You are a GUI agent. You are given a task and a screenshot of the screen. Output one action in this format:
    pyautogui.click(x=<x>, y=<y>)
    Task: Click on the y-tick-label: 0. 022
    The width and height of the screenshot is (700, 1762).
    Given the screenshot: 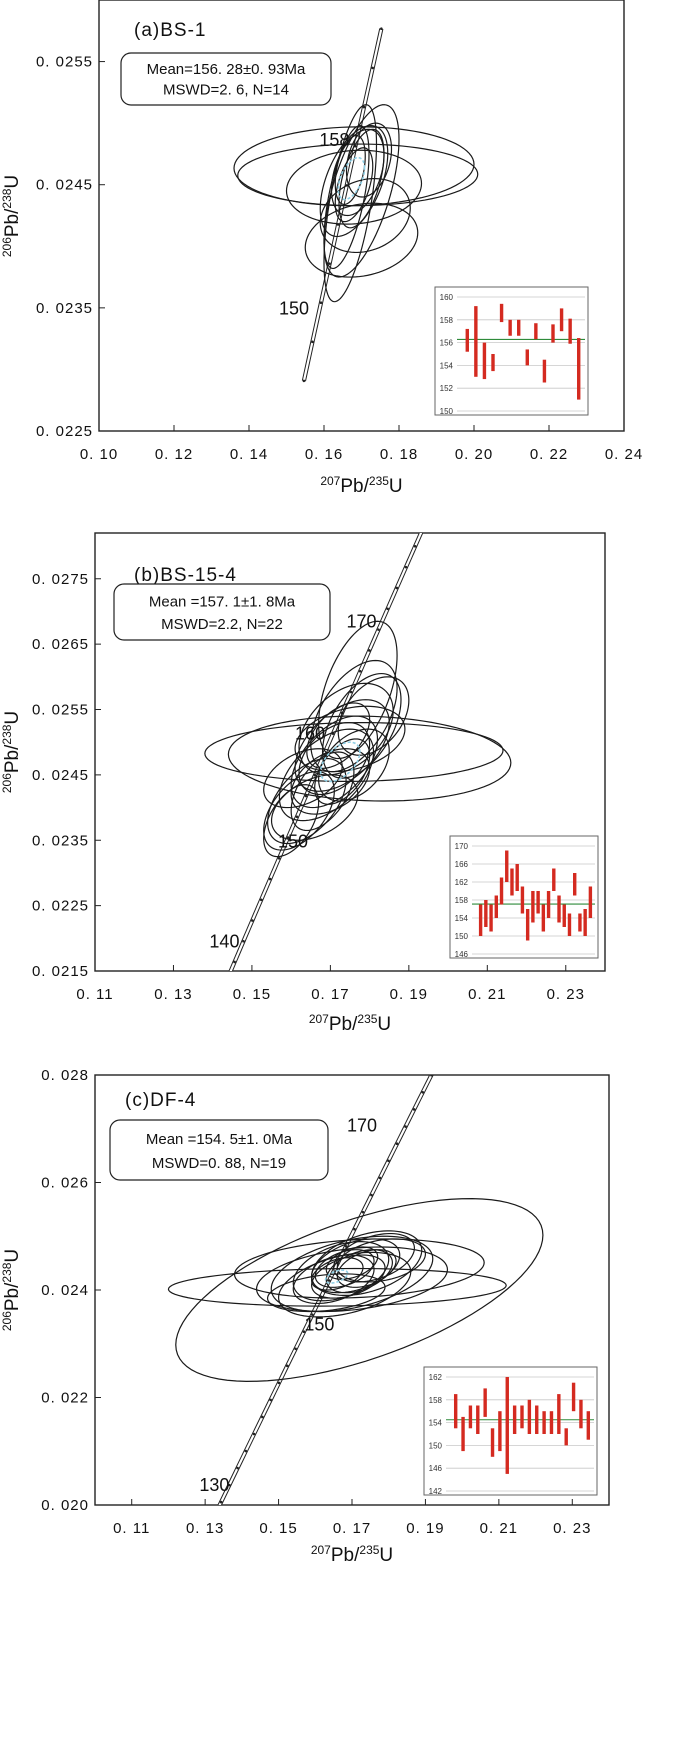 What is the action you would take?
    pyautogui.click(x=65, y=1398)
    